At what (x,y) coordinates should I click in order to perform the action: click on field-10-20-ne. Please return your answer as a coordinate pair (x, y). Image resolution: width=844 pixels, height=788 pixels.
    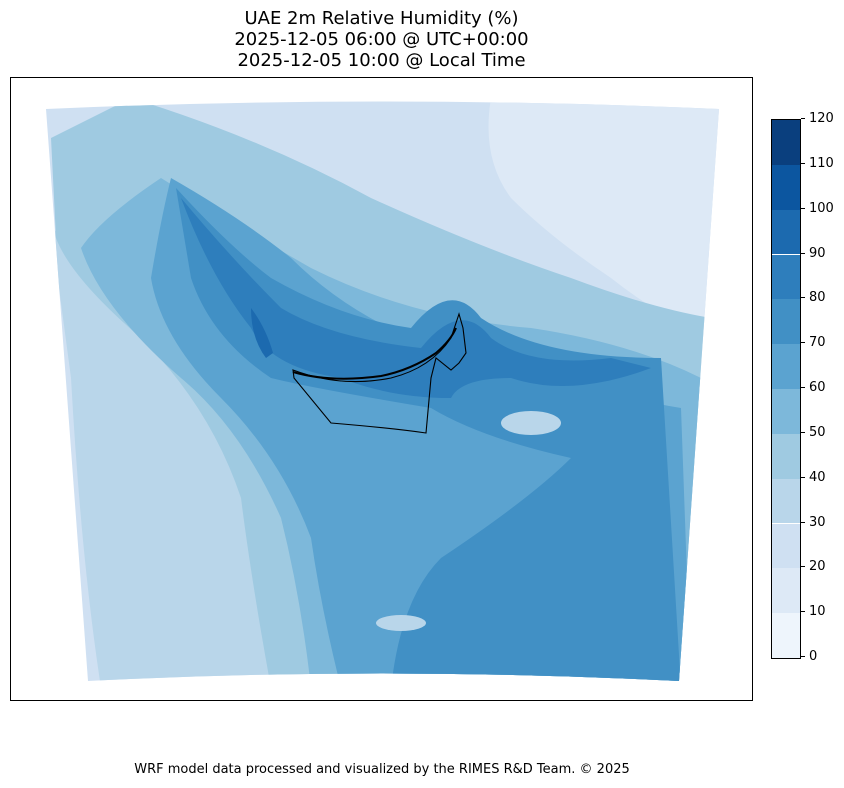
    Looking at the image, I should click on (603, 224).